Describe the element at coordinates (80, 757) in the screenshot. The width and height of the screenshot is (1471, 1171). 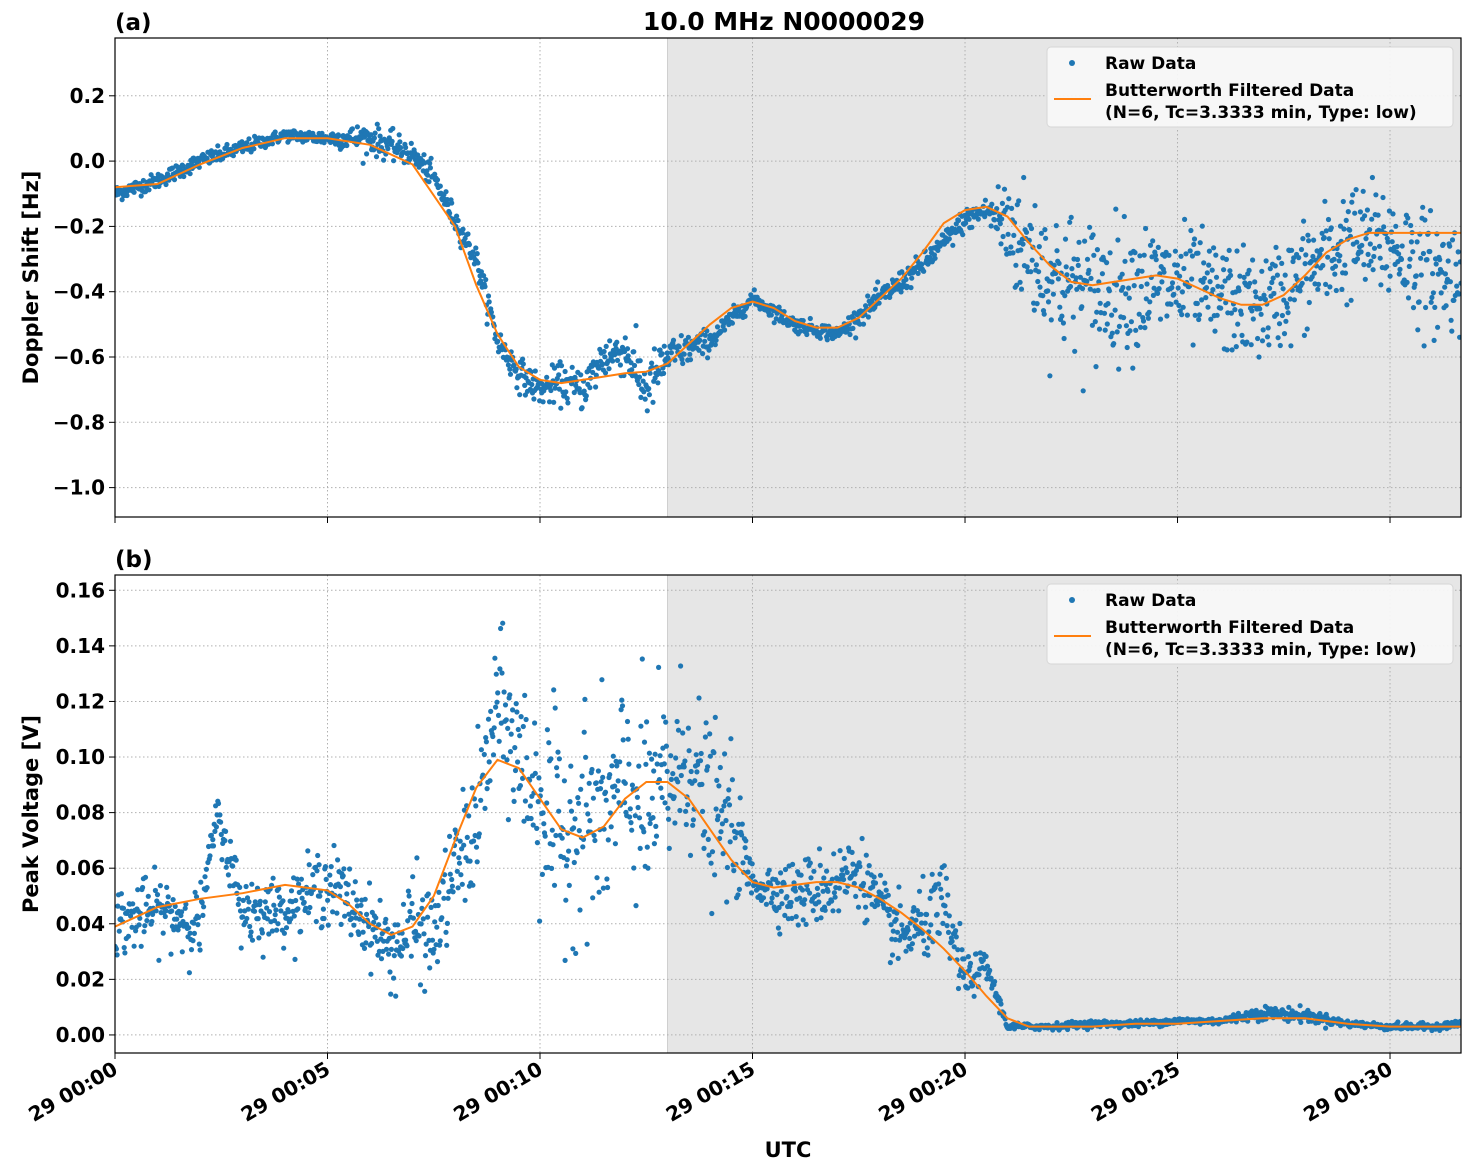
I see `y-tick-label: 0.10` at that location.